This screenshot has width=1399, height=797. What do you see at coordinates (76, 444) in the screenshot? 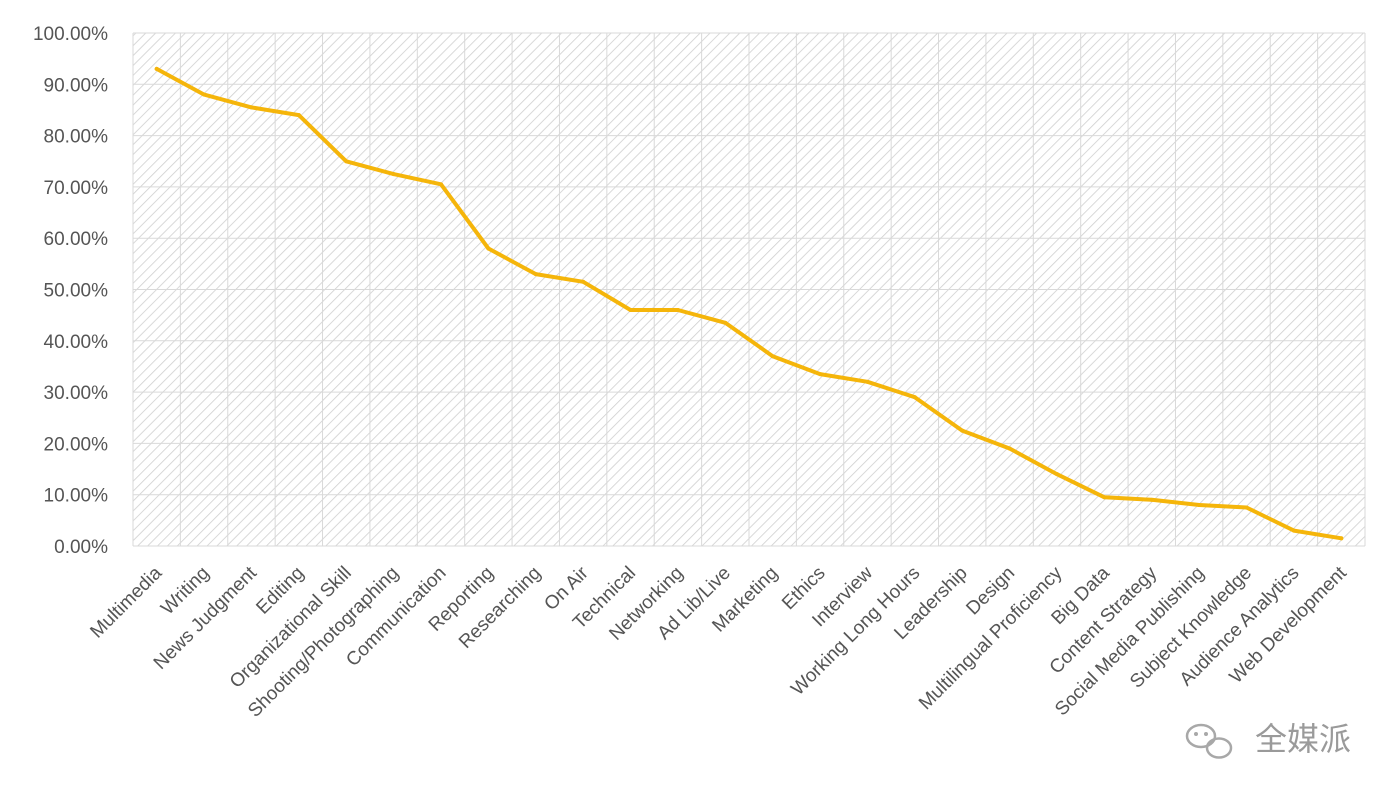
I see `y-tick-label: 20.00%` at bounding box center [76, 444].